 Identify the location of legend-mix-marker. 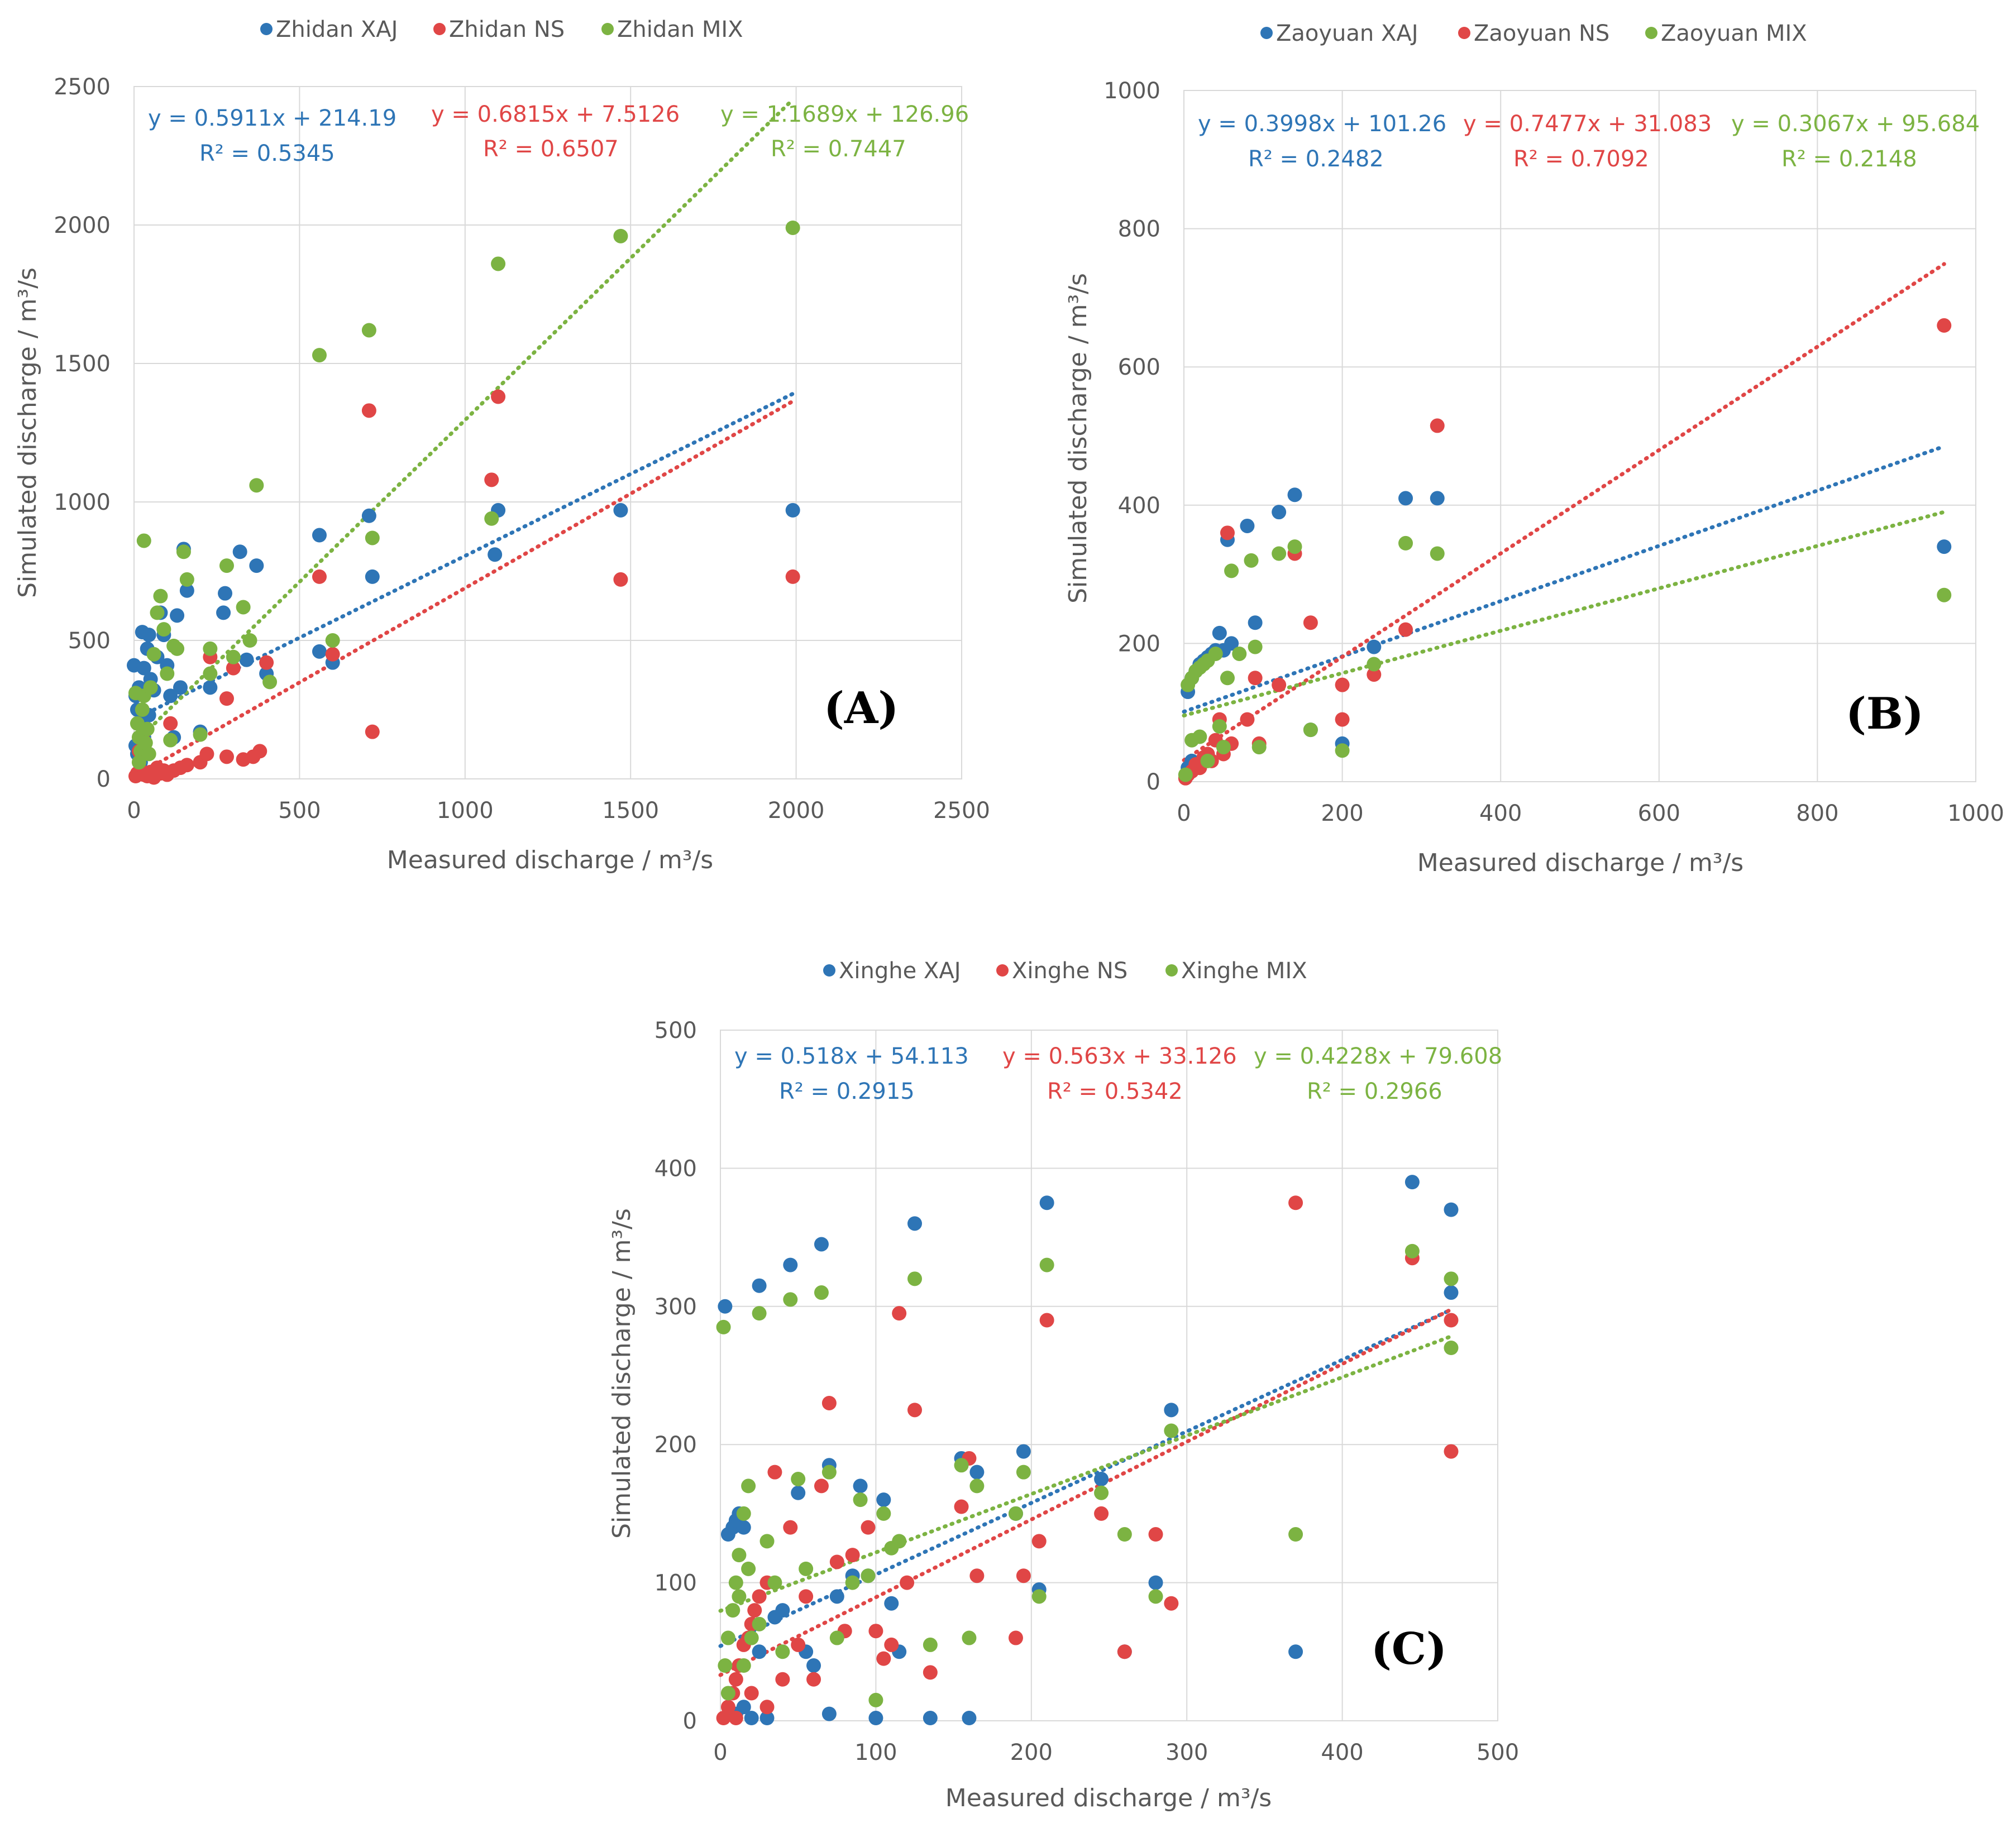
(1172, 970).